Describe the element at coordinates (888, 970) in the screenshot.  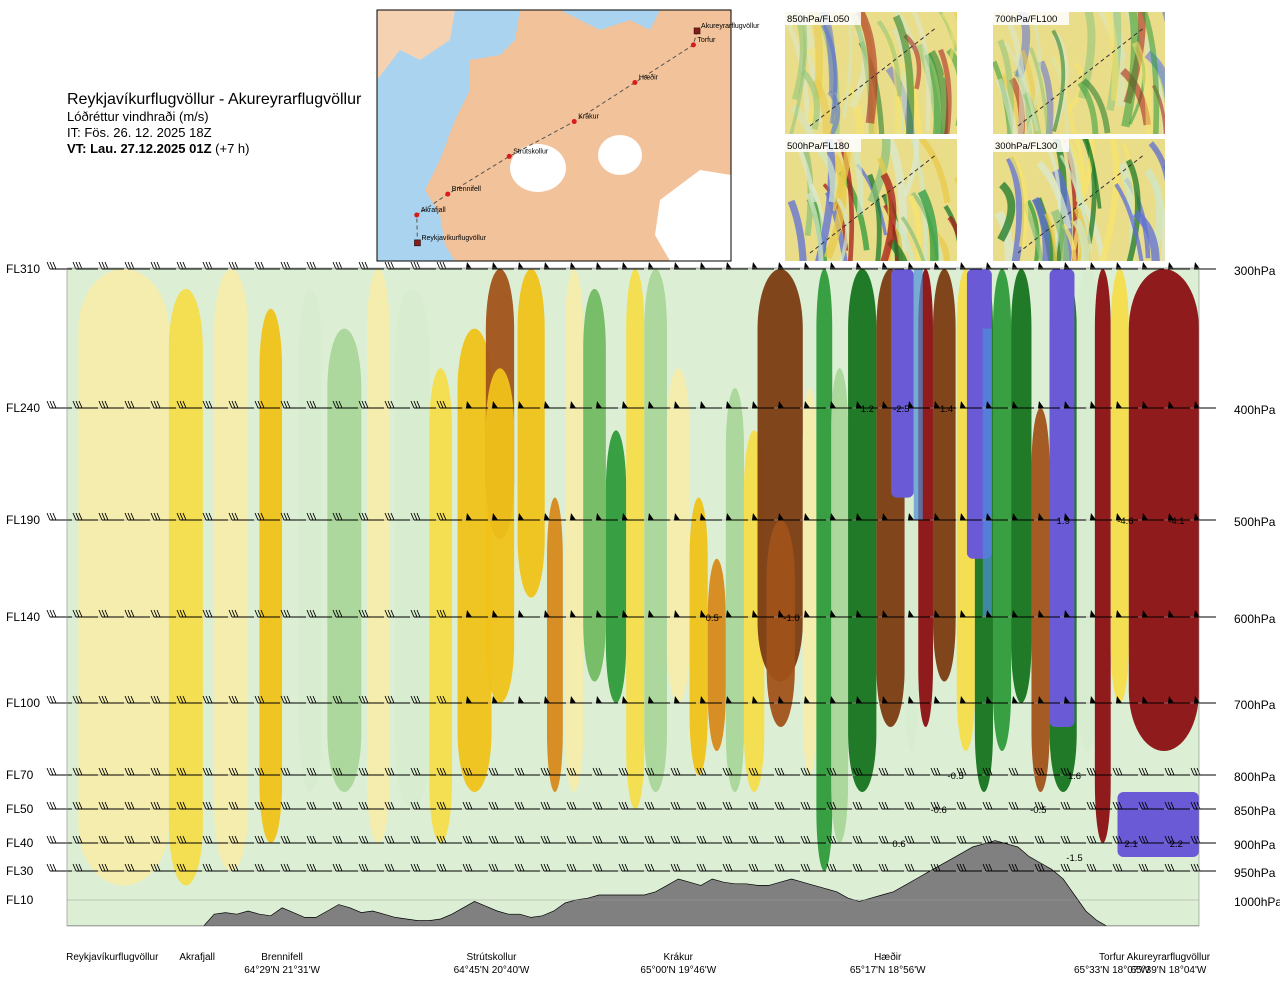
I see `section-point-coord: 65°17'N 18°56'W` at that location.